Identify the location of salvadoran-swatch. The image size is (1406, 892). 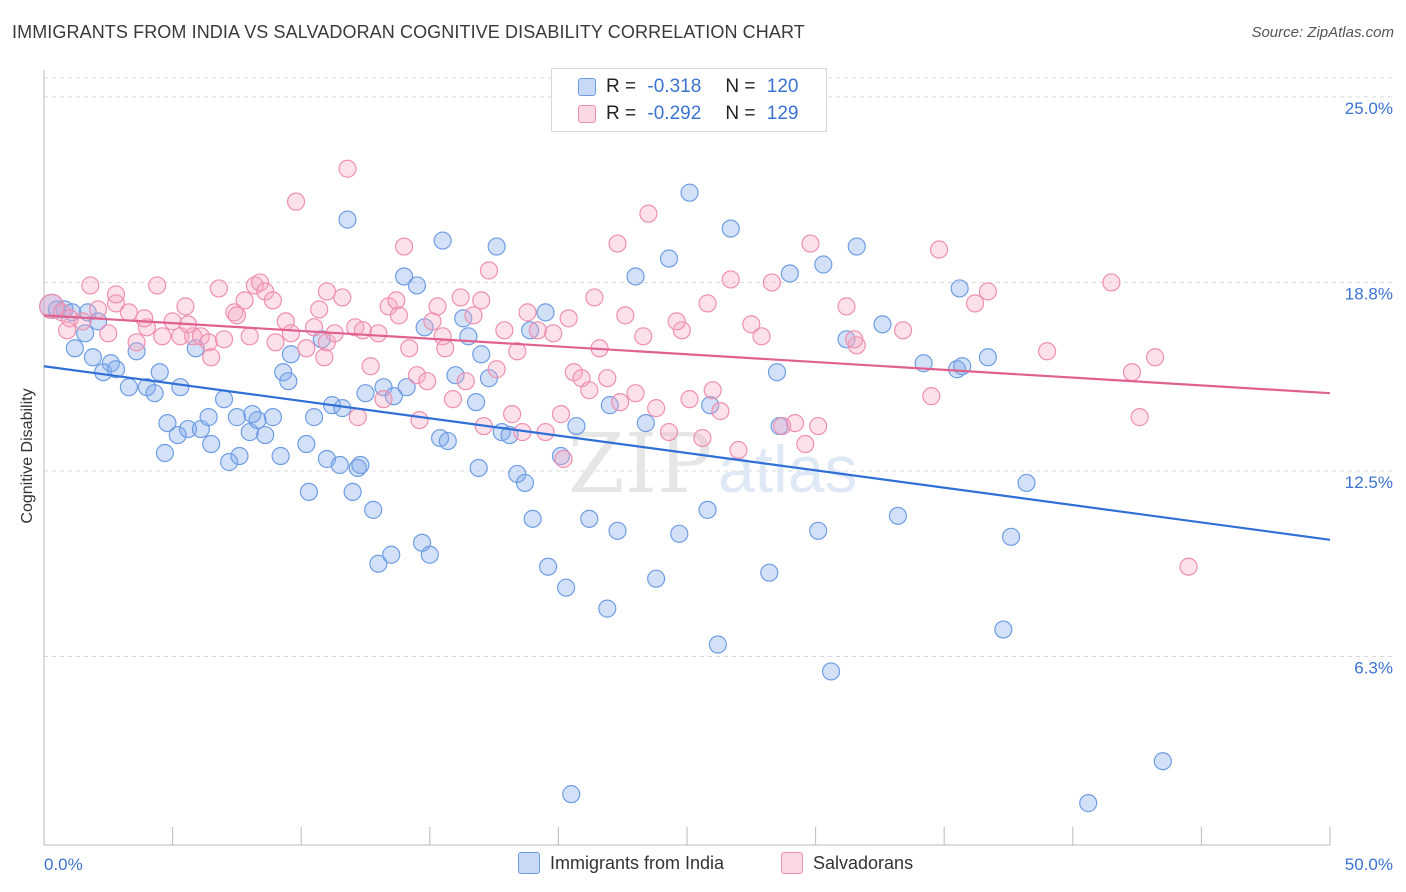
(587, 114).